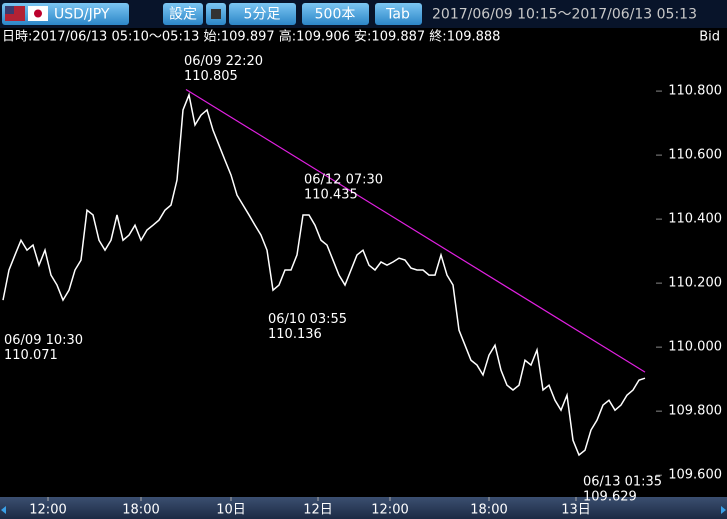  I want to click on time-axis-bar, so click(363, 508).